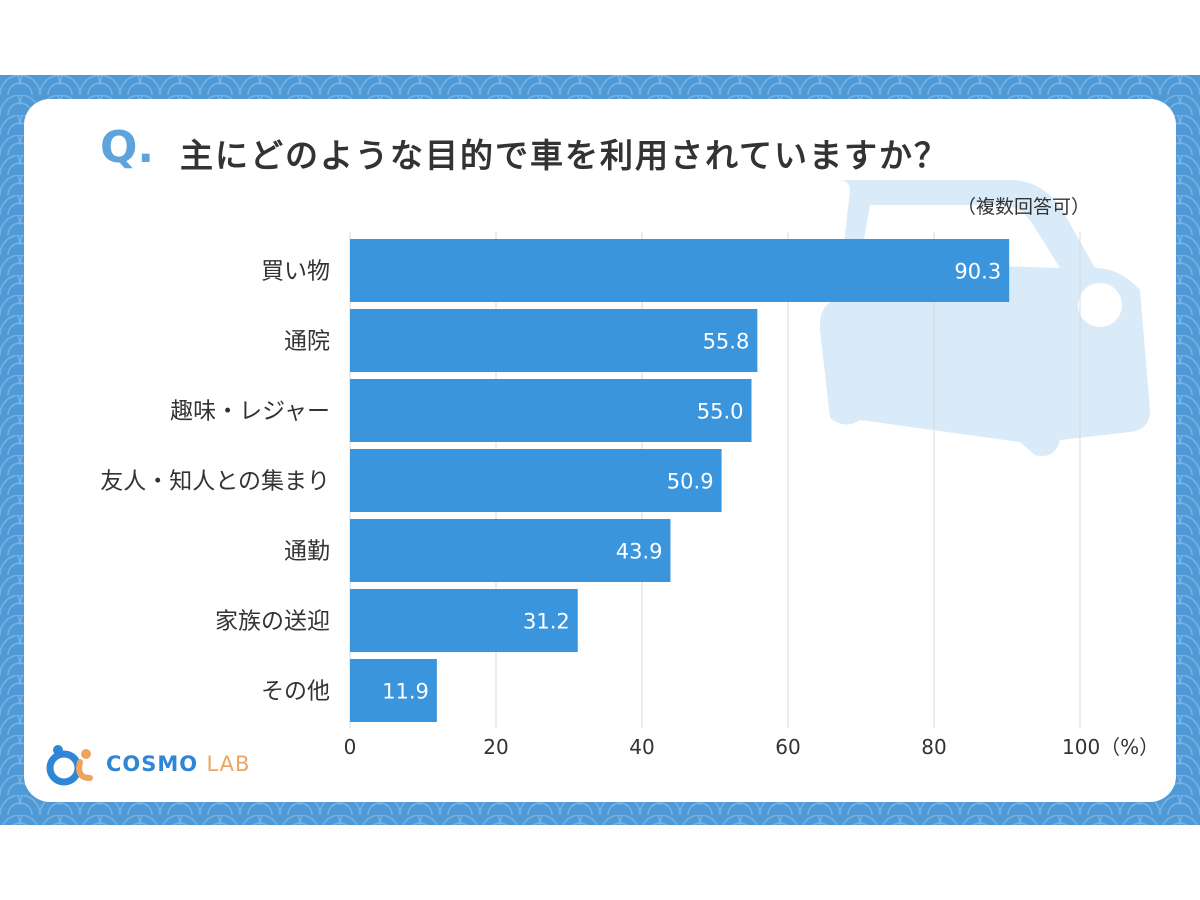  I want to click on x-tick-label: 20, so click(495, 747).